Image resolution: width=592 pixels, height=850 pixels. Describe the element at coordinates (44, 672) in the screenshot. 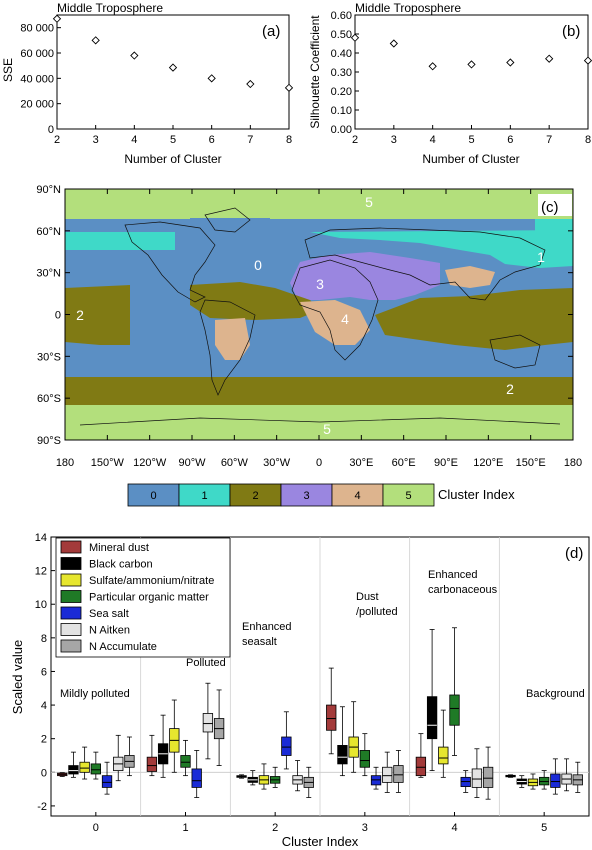

I see `y-tick-label: 6` at that location.